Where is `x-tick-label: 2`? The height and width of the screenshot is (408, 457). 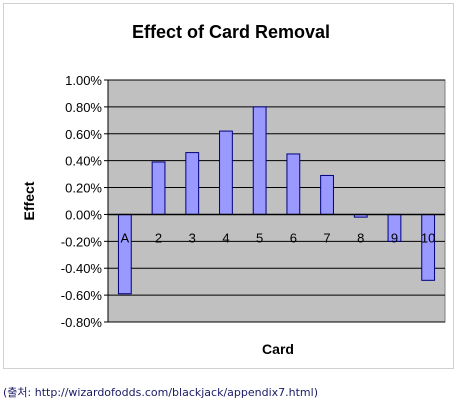
x-tick-label: 2 is located at coordinates (158, 237).